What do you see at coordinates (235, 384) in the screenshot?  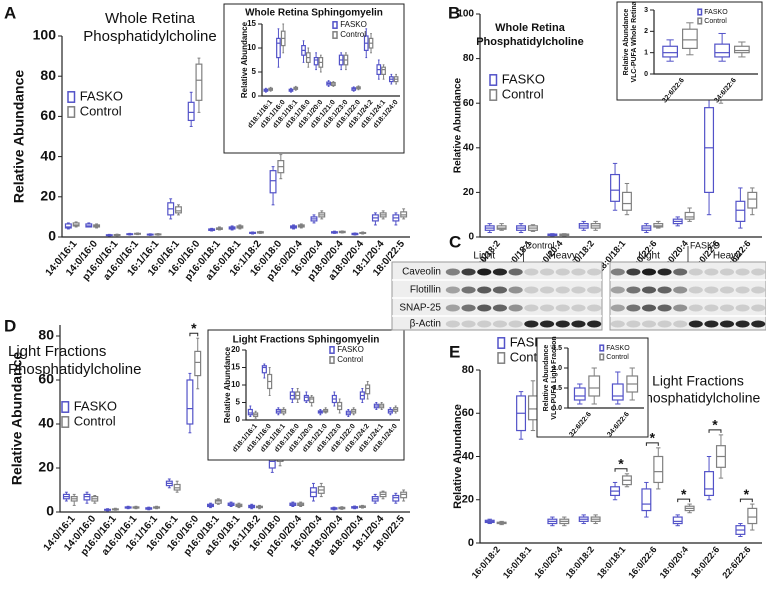 I see `y-tick-label: 10` at bounding box center [235, 384].